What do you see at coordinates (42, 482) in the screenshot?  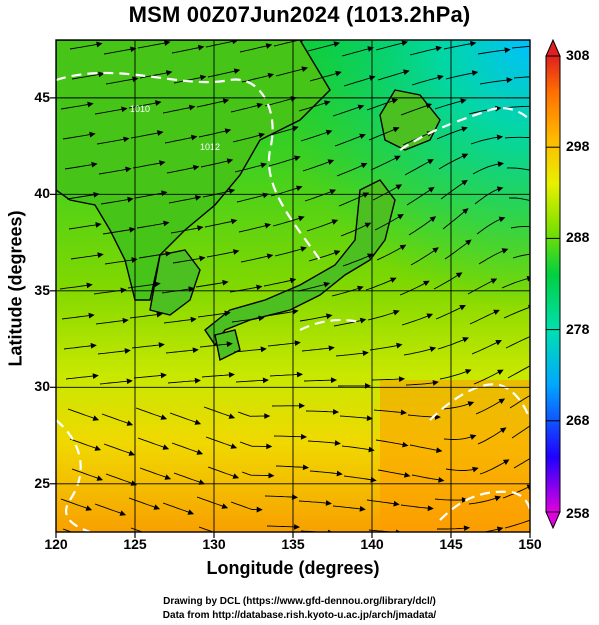 I see `y-tick-label: 25` at bounding box center [42, 482].